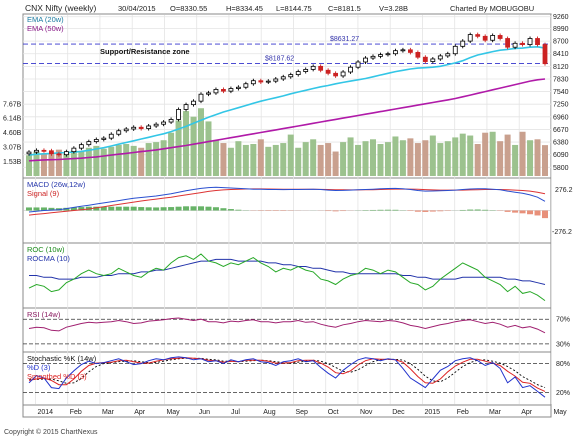  I want to click on legend-rsi: RSI (14w), so click(44, 314).